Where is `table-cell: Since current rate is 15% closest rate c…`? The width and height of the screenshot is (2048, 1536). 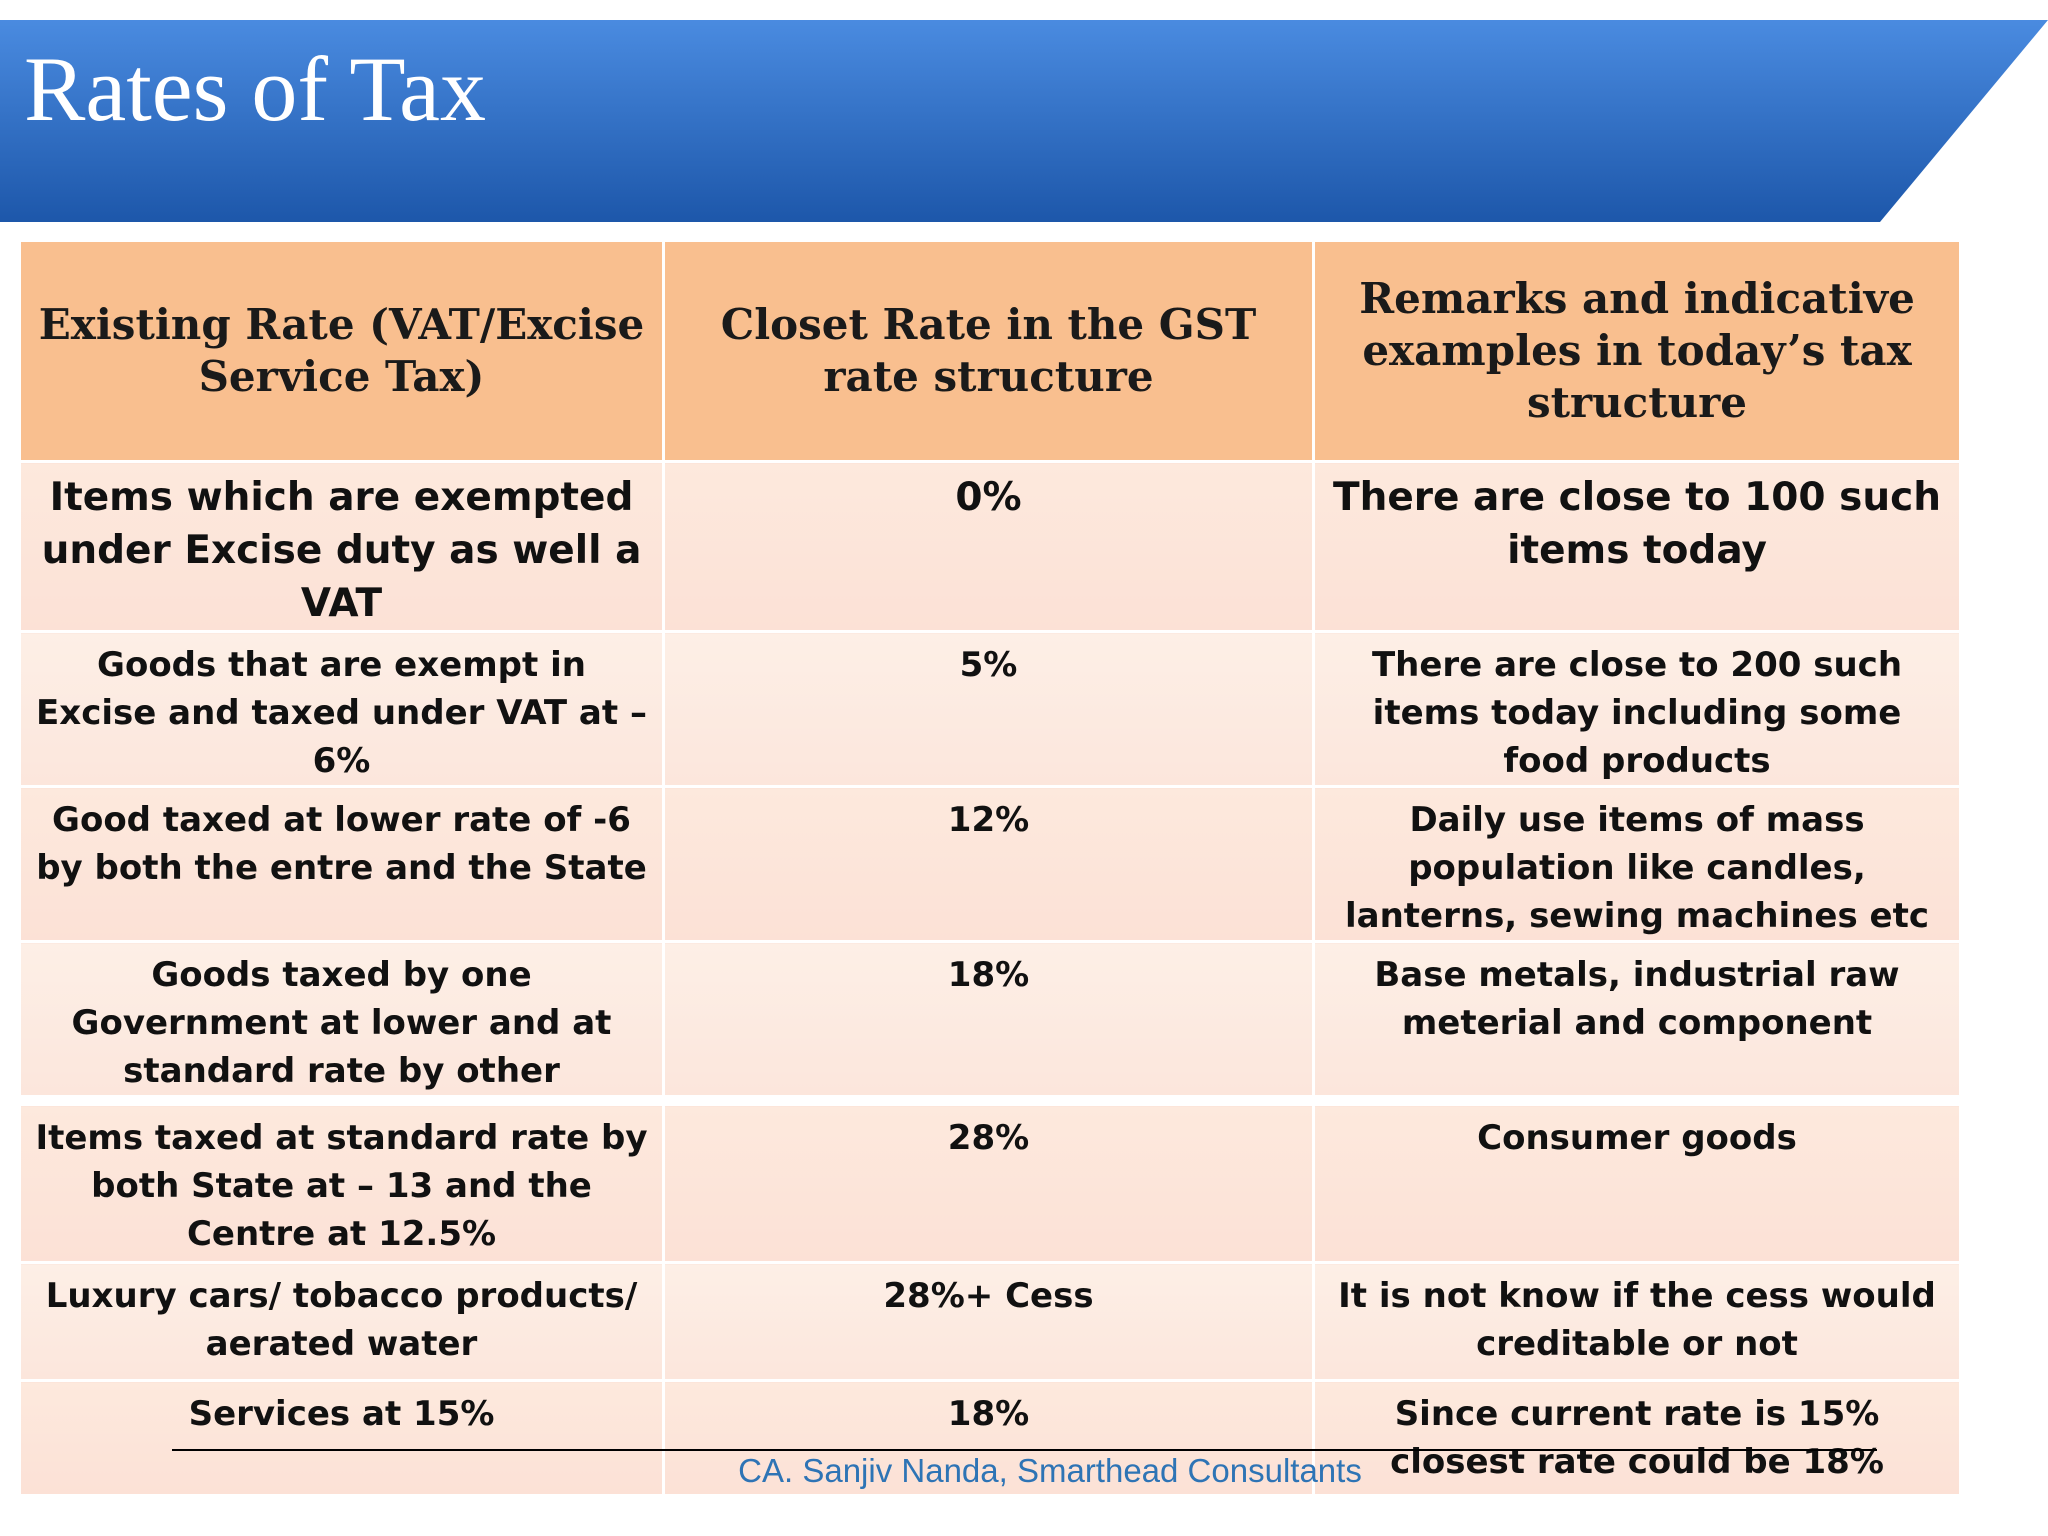
table-cell: Since current rate is 15% closest rate c… is located at coordinates (1637, 1438).